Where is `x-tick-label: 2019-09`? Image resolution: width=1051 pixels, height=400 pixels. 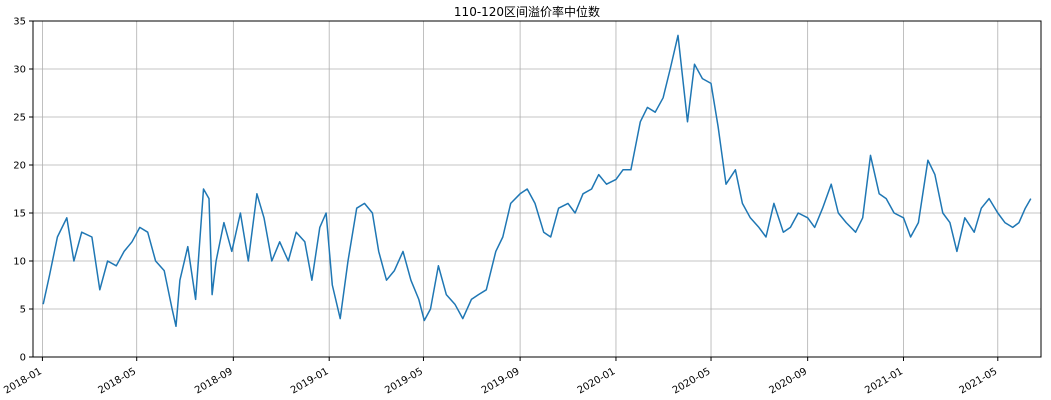
x-tick-label: 2019-09 is located at coordinates (501, 381).